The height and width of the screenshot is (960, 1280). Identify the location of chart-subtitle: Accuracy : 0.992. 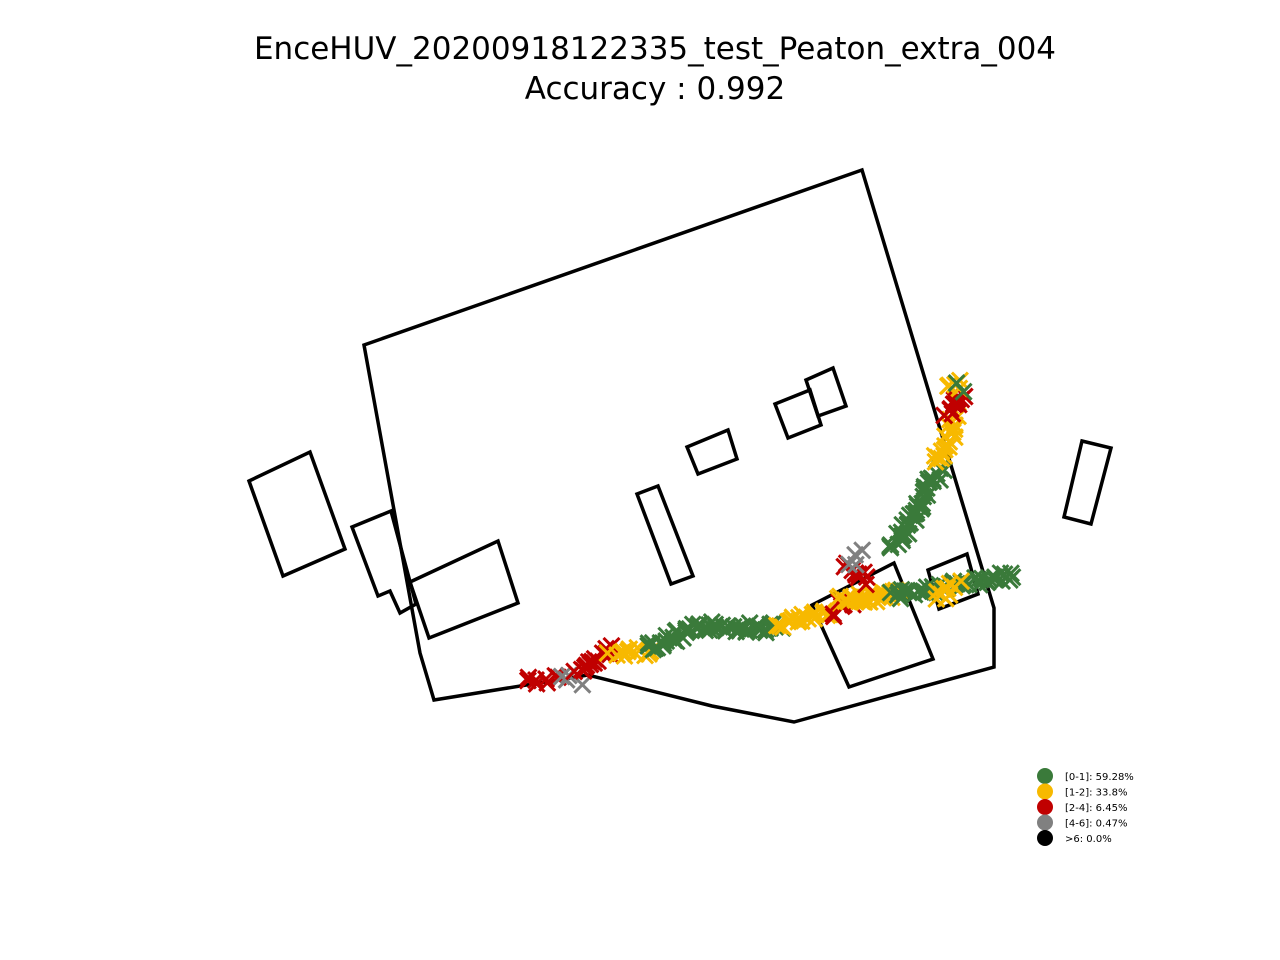
(655, 89).